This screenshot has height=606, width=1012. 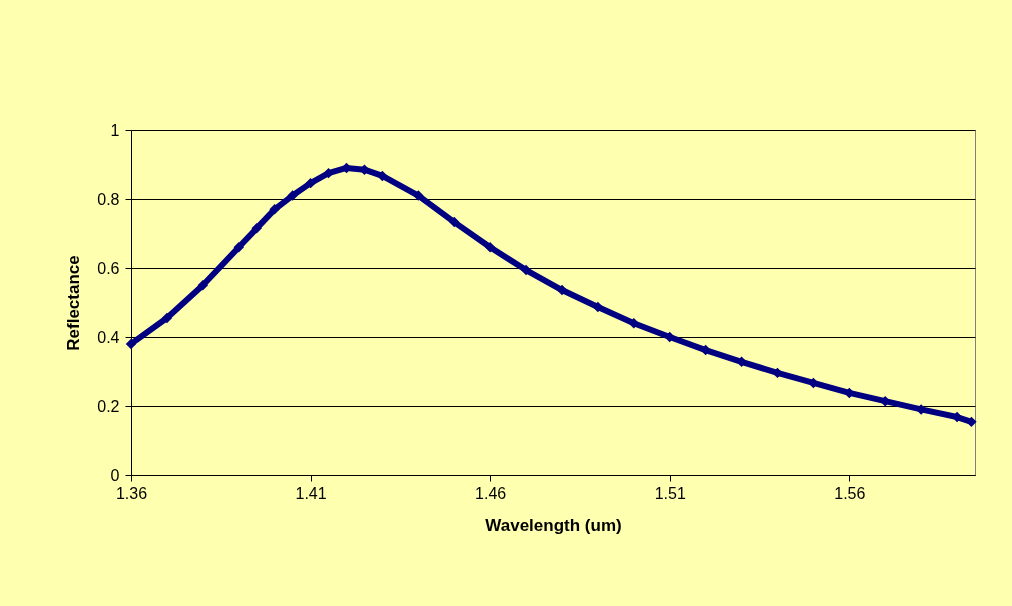 I want to click on y-tick-label: 1, so click(x=115, y=130).